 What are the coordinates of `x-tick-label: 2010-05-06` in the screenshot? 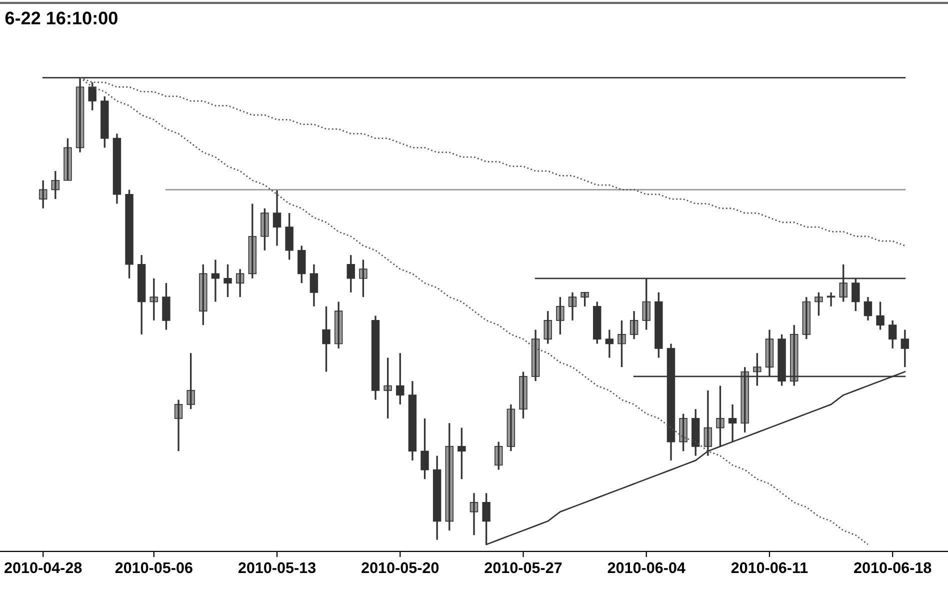 It's located at (153, 568).